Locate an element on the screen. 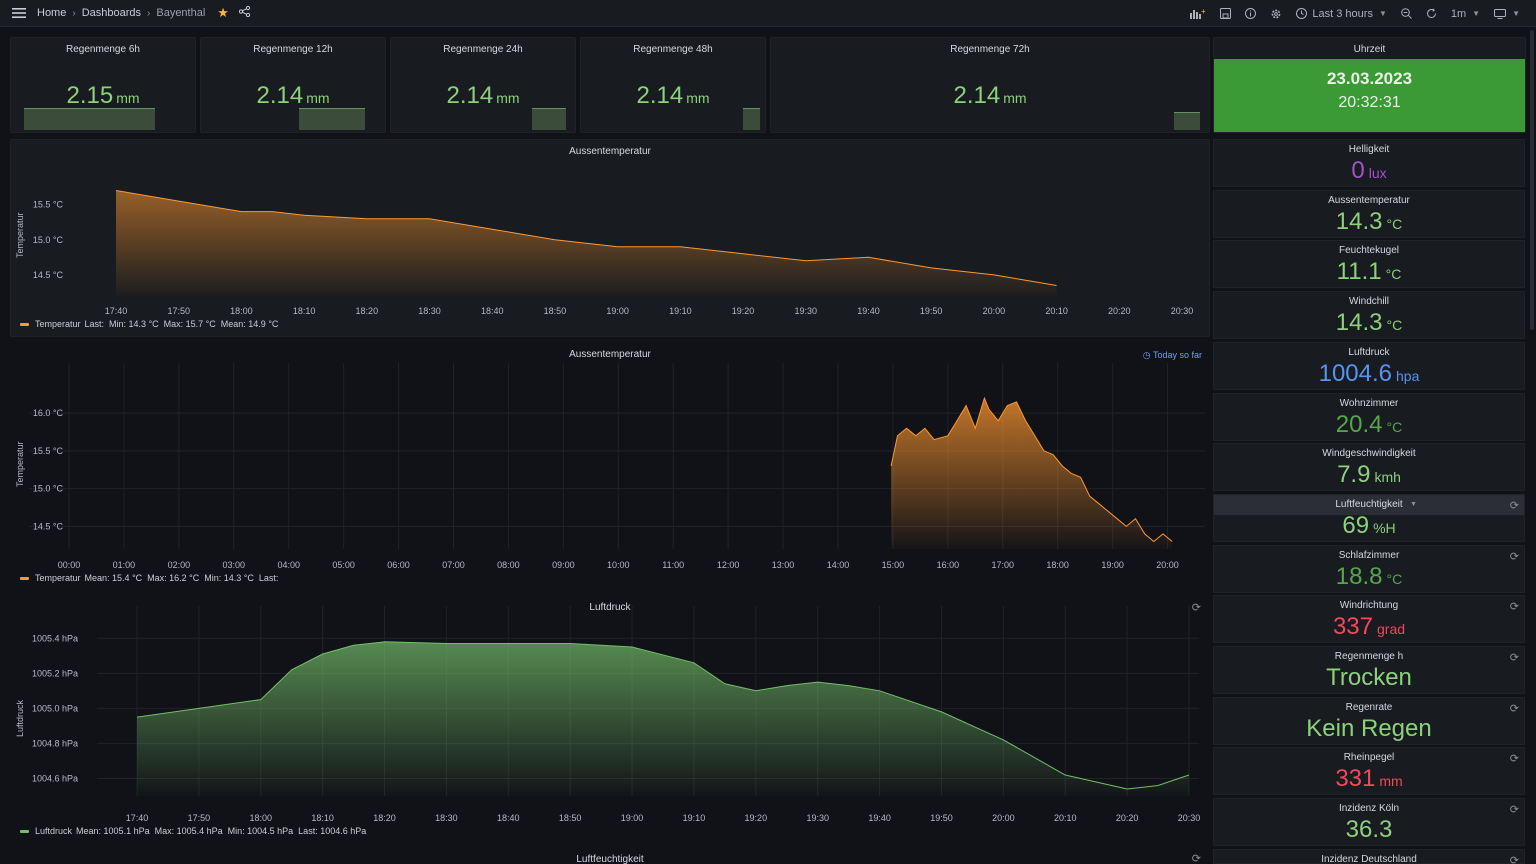  clock-icon is located at coordinates (1302, 13).